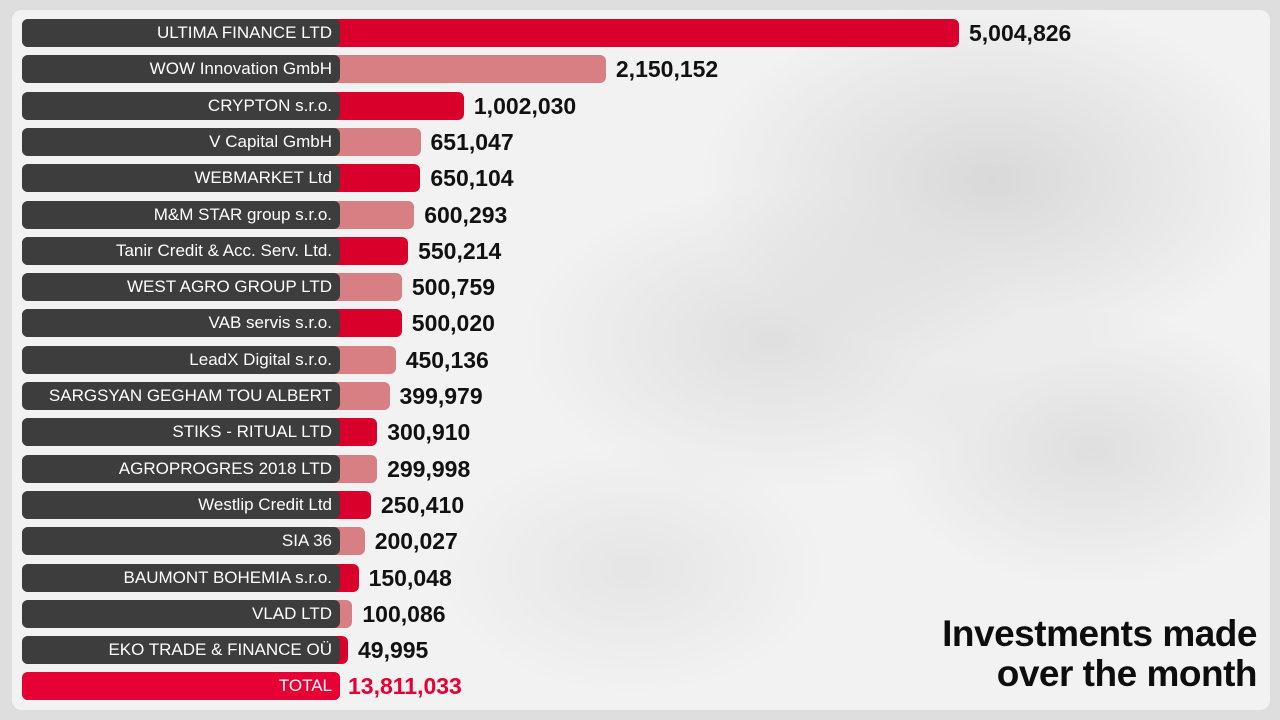 The image size is (1280, 720). What do you see at coordinates (423, 504) in the screenshot?
I see `bar-value-label: 250,410` at bounding box center [423, 504].